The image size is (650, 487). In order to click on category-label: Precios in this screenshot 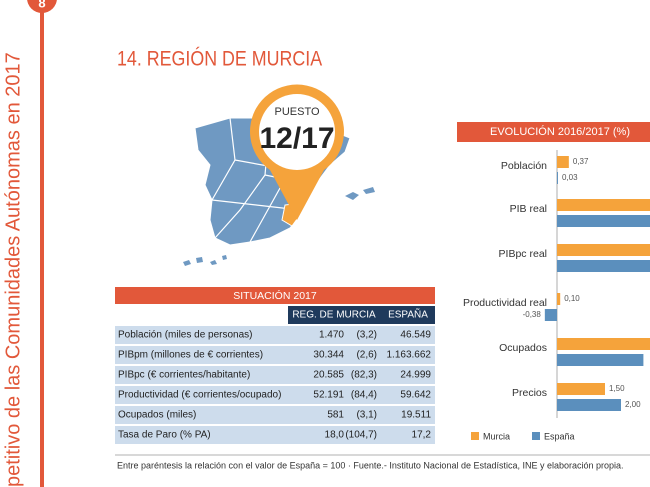, I will do `click(529, 393)`.